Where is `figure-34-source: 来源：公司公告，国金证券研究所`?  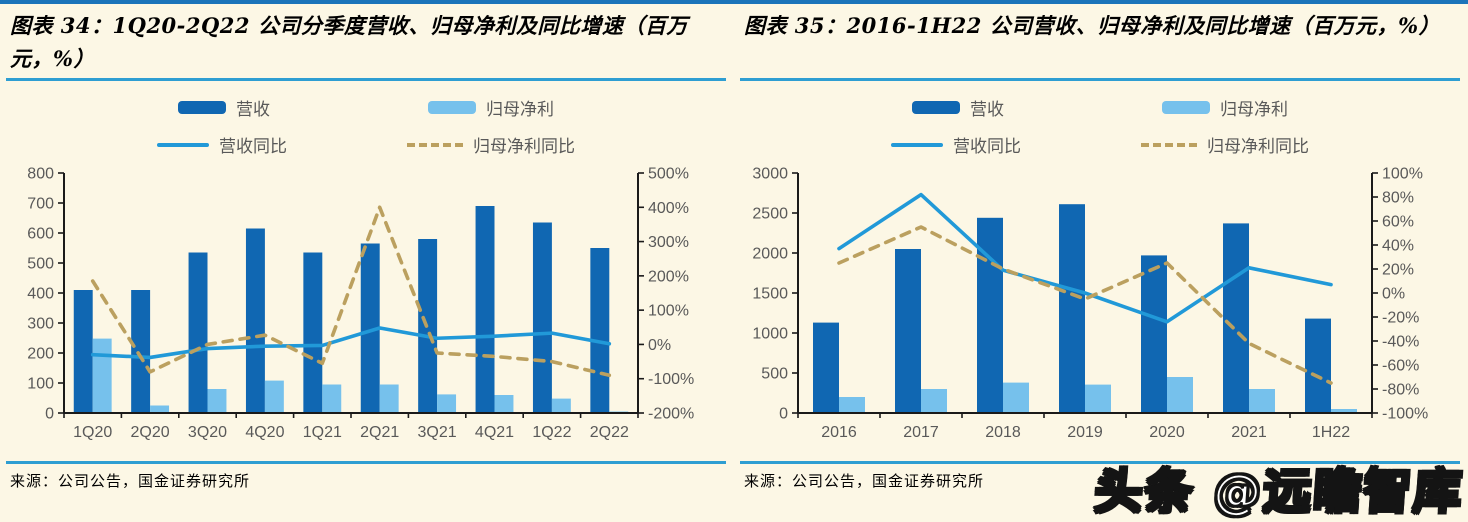 figure-34-source: 来源：公司公告，国金证券研究所 is located at coordinates (130, 481).